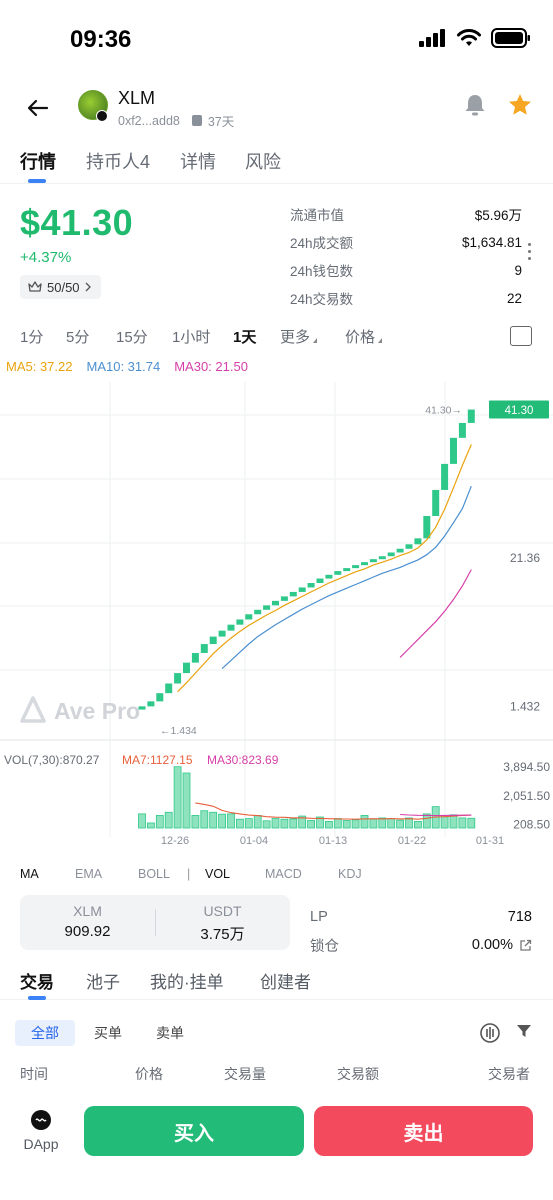 The height and width of the screenshot is (1200, 553). Describe the element at coordinates (187, 982) in the screenshot. I see `tab-my-orders: 我的·挂单` at that location.